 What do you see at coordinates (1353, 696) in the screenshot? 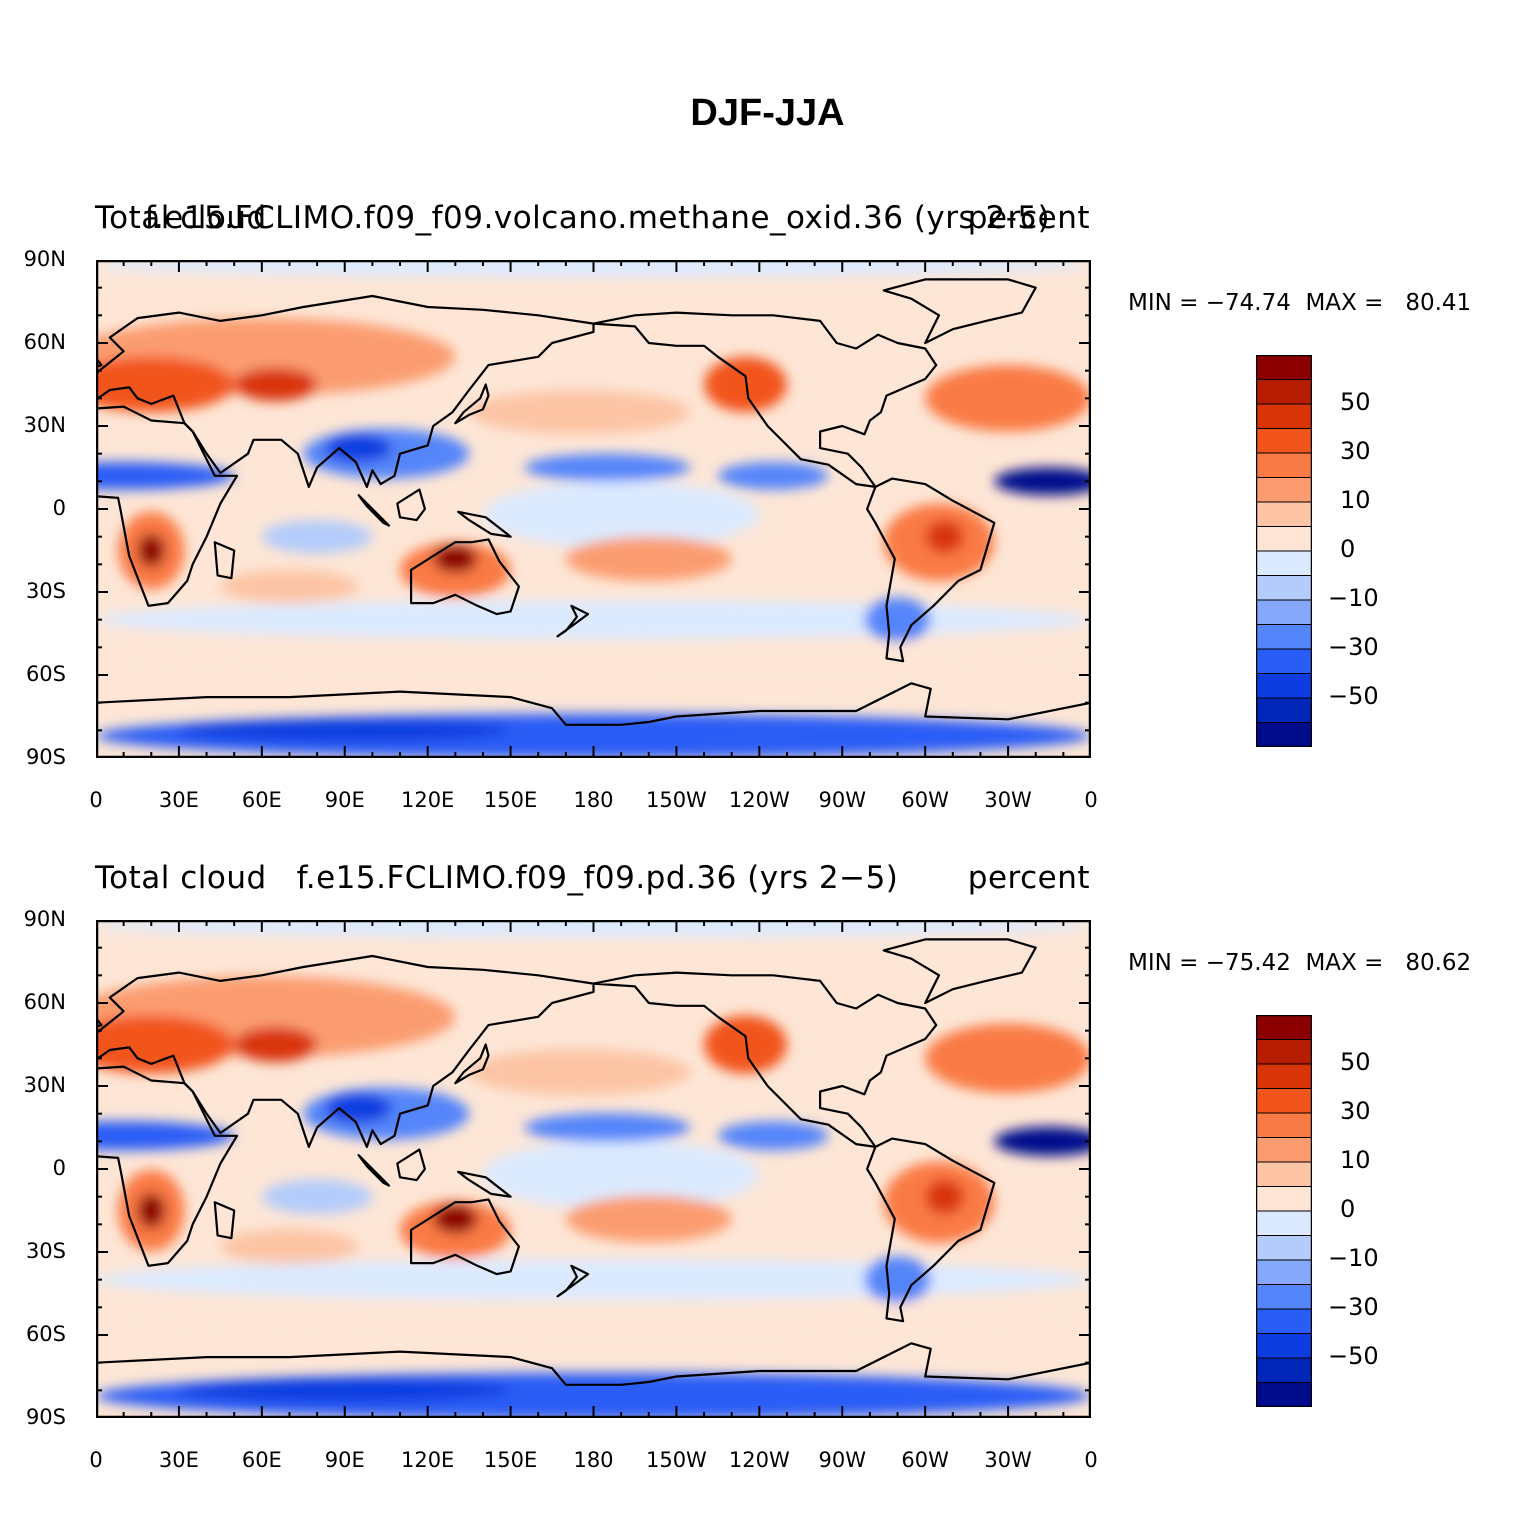
I see `colorbar-label: −50` at bounding box center [1353, 696].